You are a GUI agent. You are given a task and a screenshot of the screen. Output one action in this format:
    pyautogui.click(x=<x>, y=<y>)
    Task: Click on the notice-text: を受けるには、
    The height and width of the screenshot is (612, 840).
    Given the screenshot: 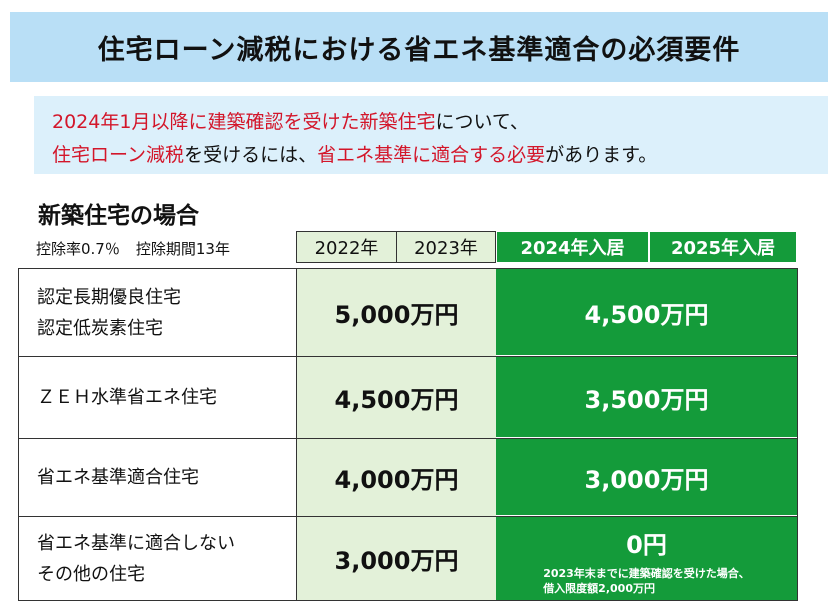 What is the action you would take?
    pyautogui.click(x=251, y=155)
    